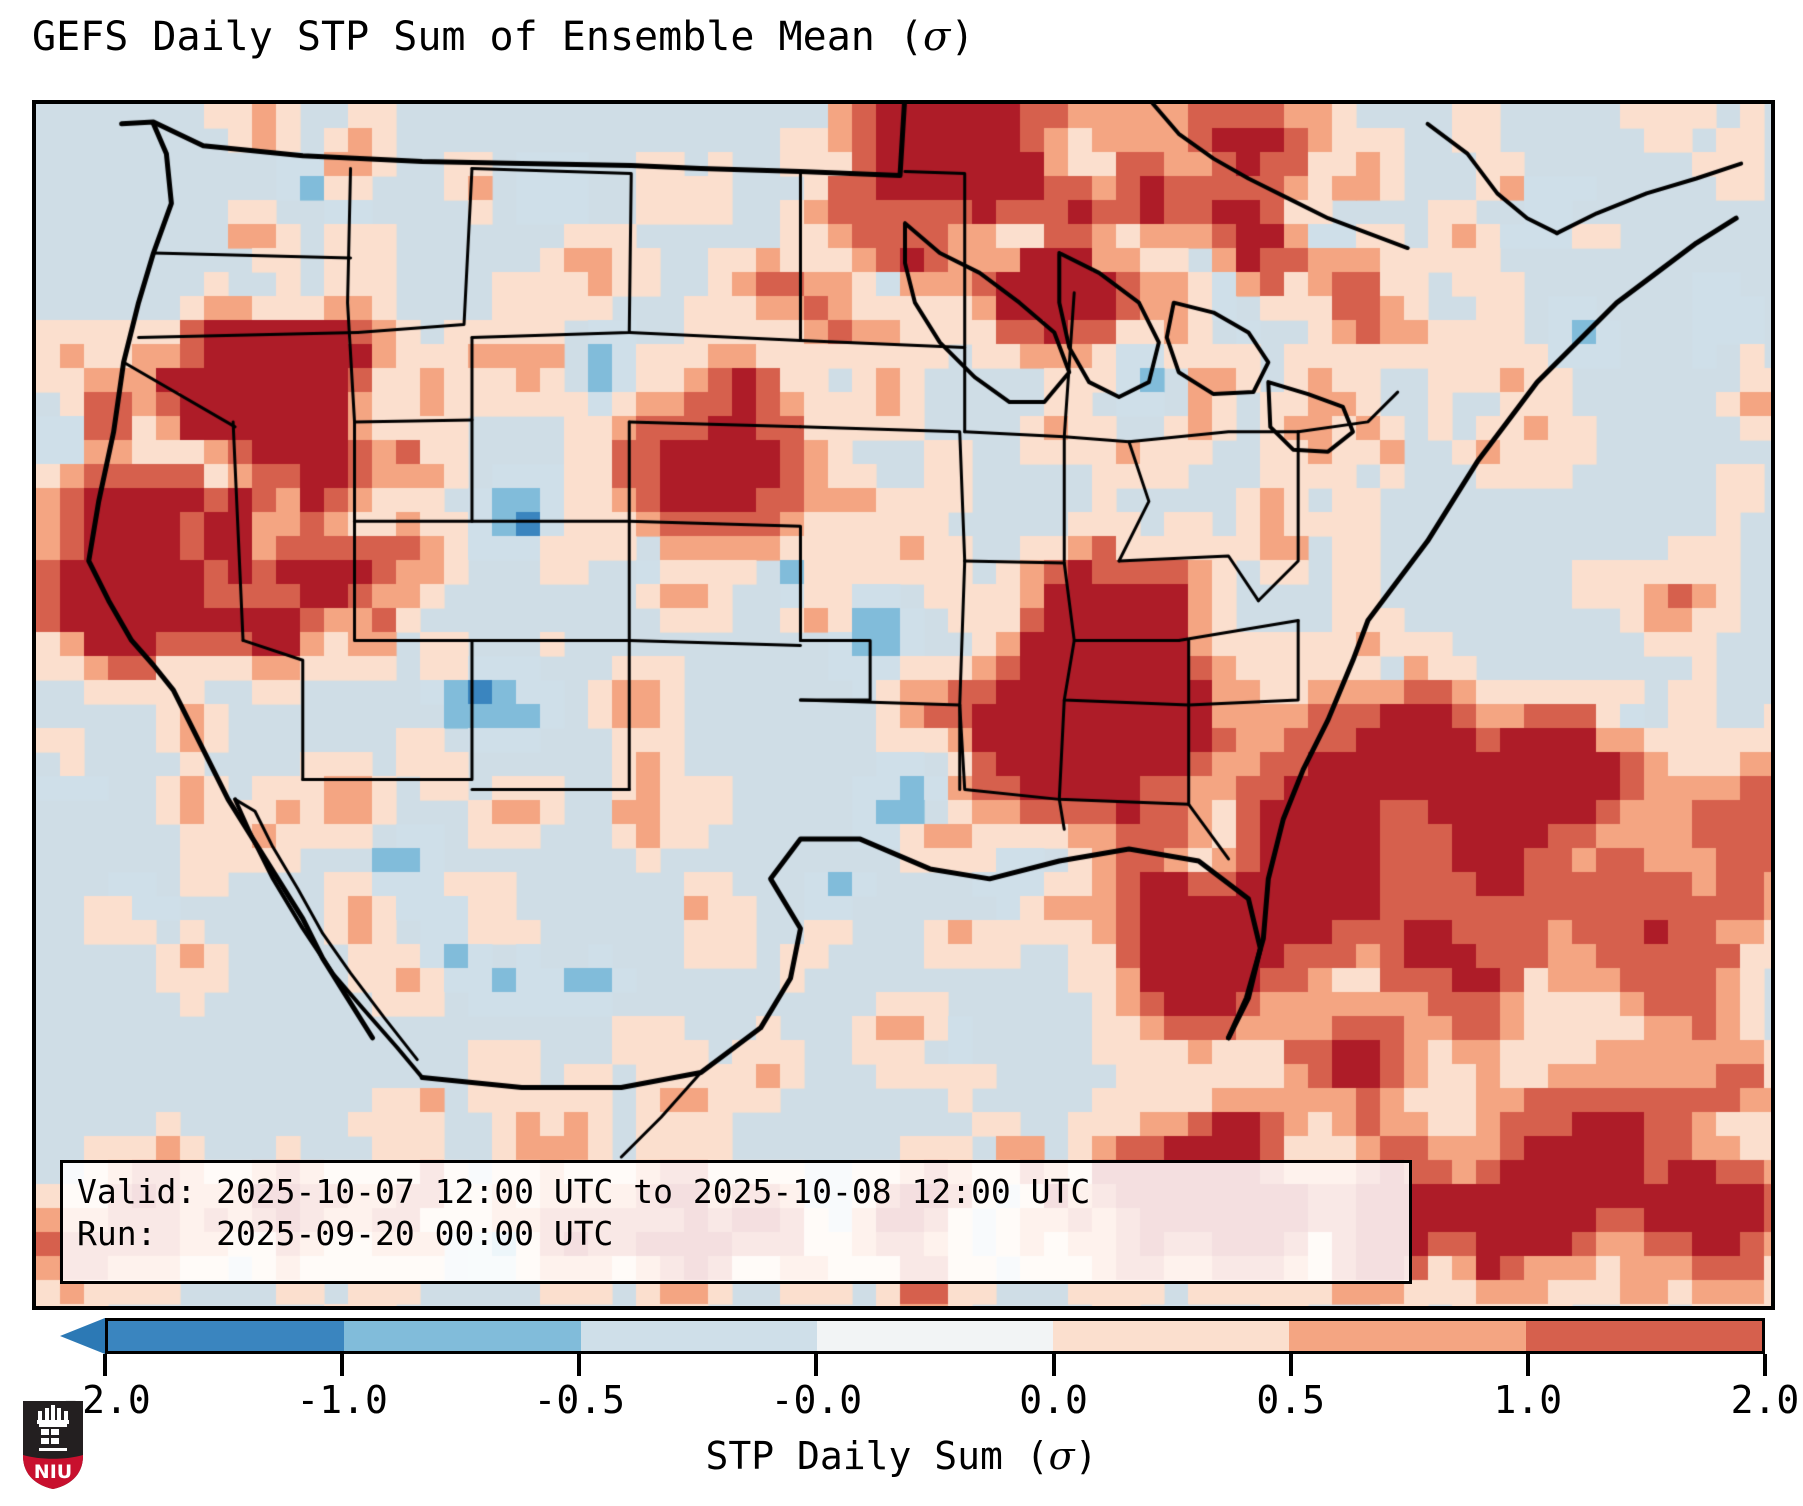  I want to click on page-title: GEFS Daily STP Sum of Ensemble Mean (σ), so click(503, 37).